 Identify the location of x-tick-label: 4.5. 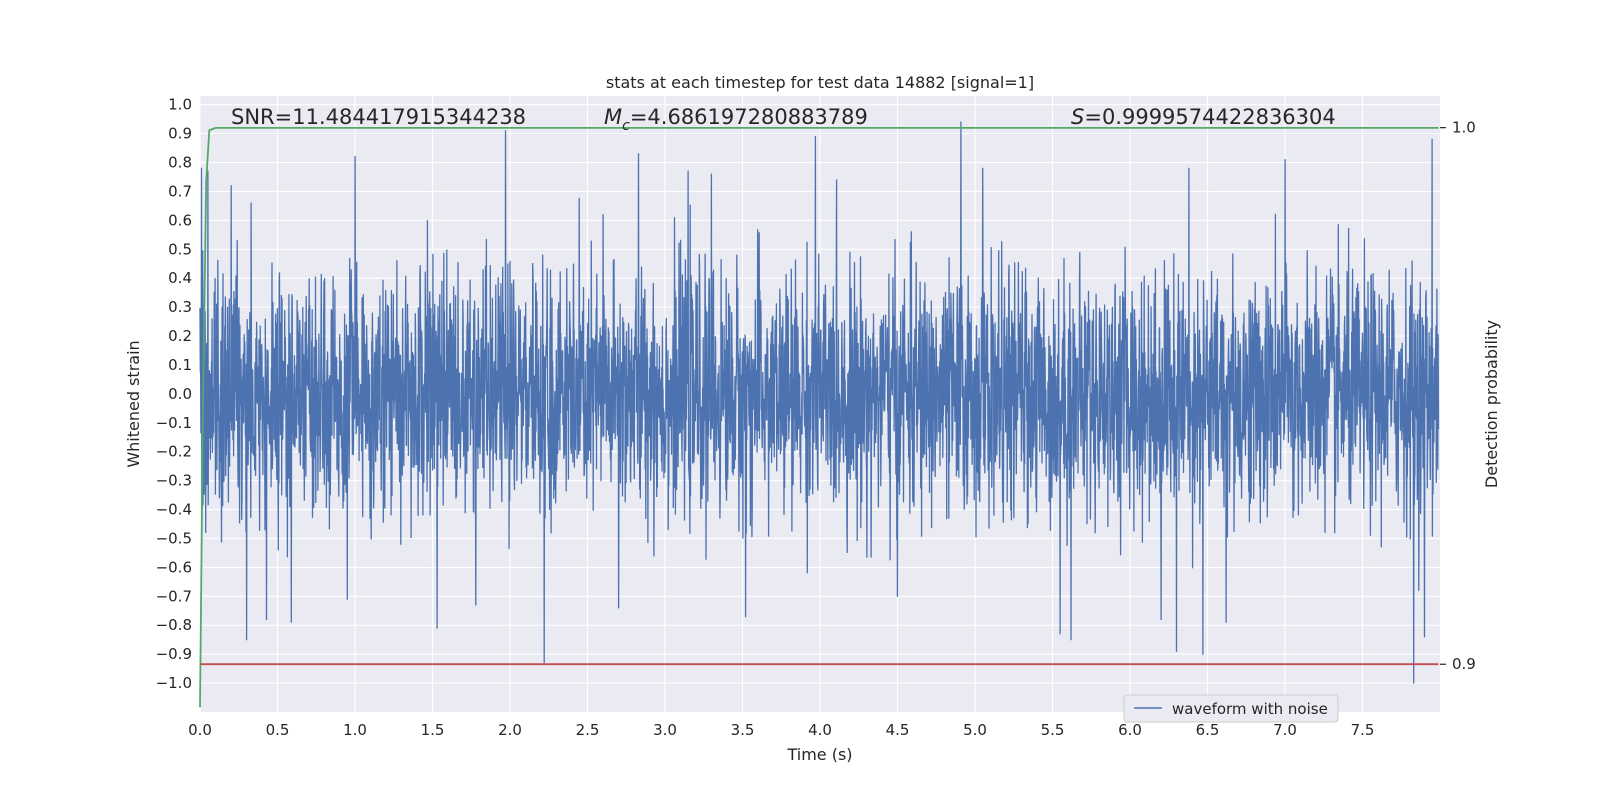
(898, 730).